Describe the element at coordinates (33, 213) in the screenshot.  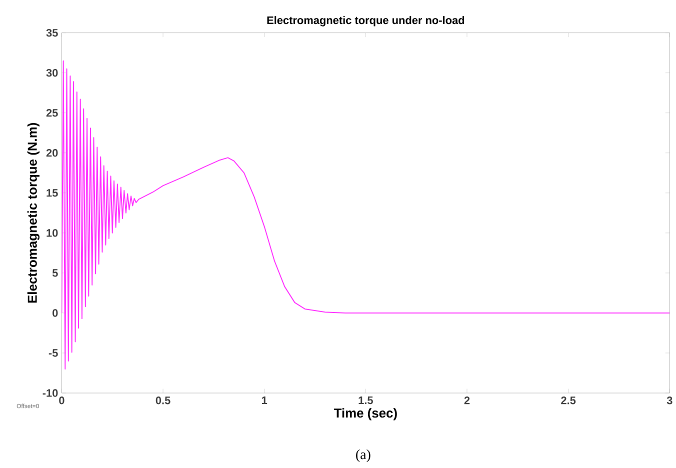
I see `y-axis-title: Electromagnetic torque (N.m)` at that location.